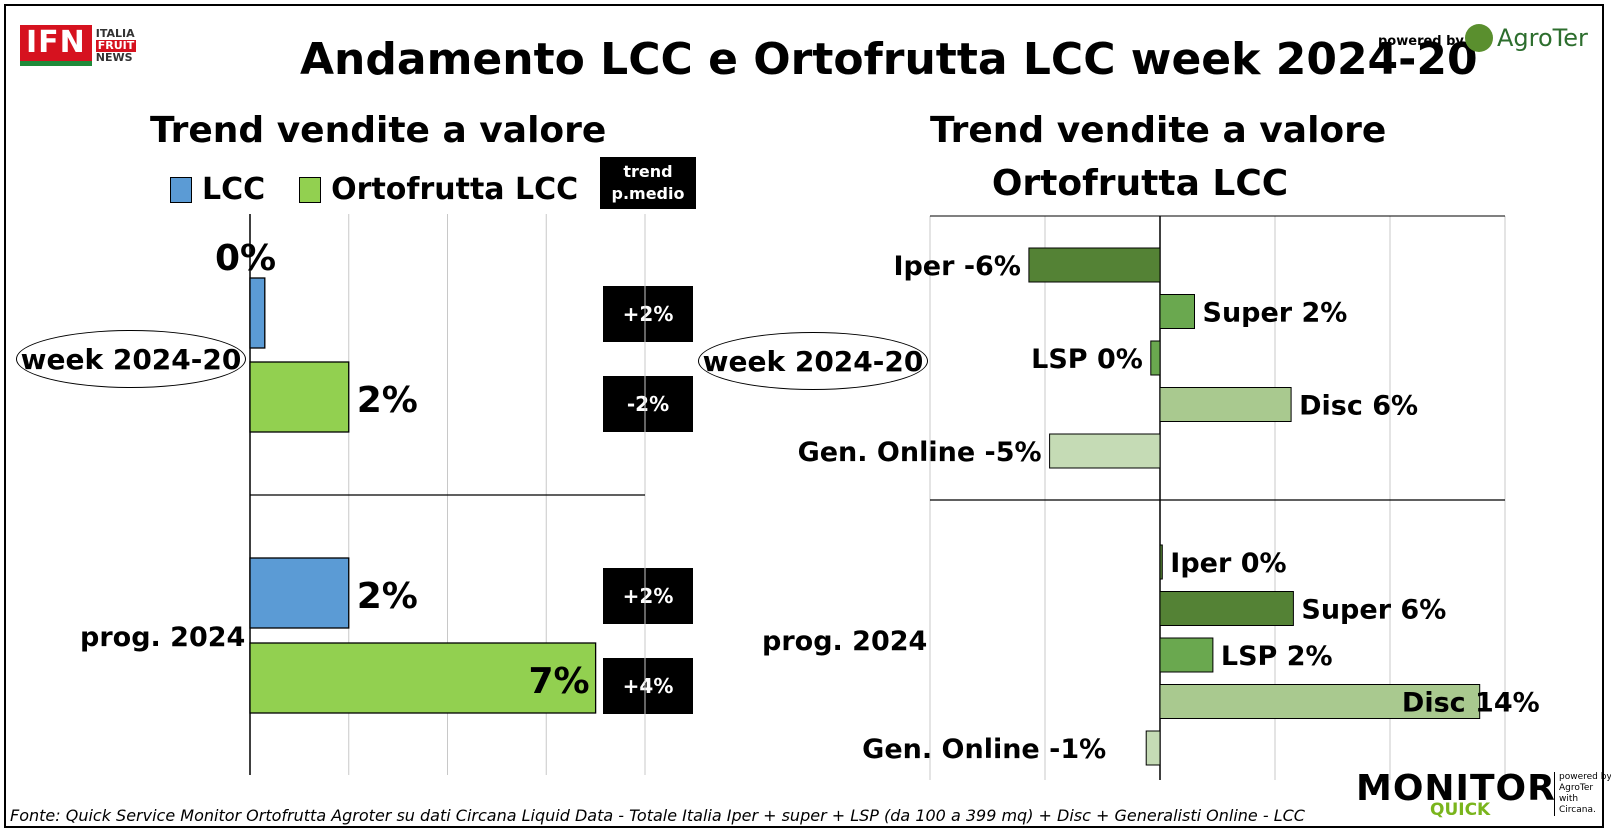 The width and height of the screenshot is (1611, 836). I want to click on right-bar-label-1-4: Gen. Online -1%, so click(984, 749).